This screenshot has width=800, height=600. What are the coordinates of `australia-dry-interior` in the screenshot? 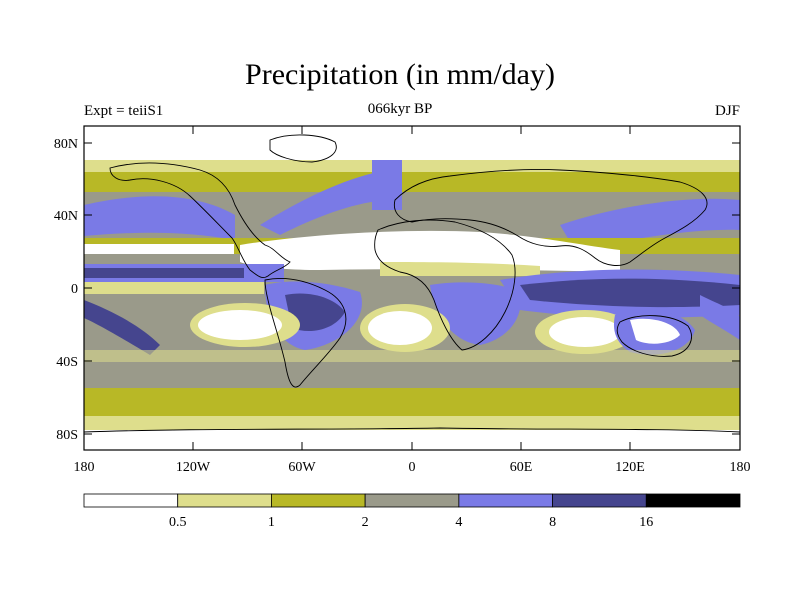 It's located at (655, 331).